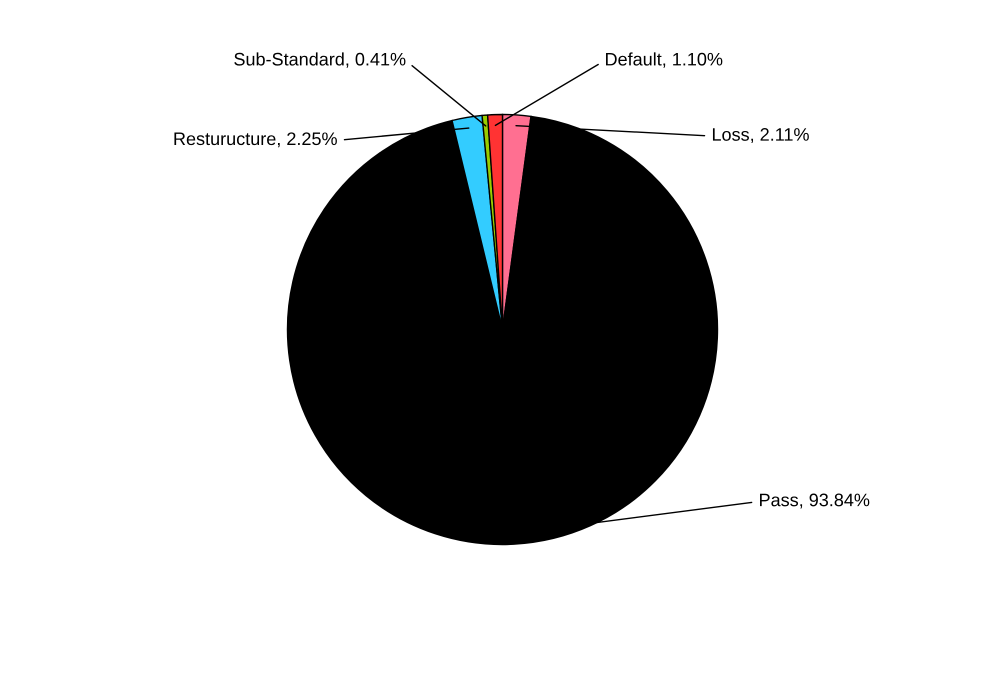 This screenshot has width=991, height=681. What do you see at coordinates (760, 135) in the screenshot?
I see `slice-label: Loss, 2.11%` at bounding box center [760, 135].